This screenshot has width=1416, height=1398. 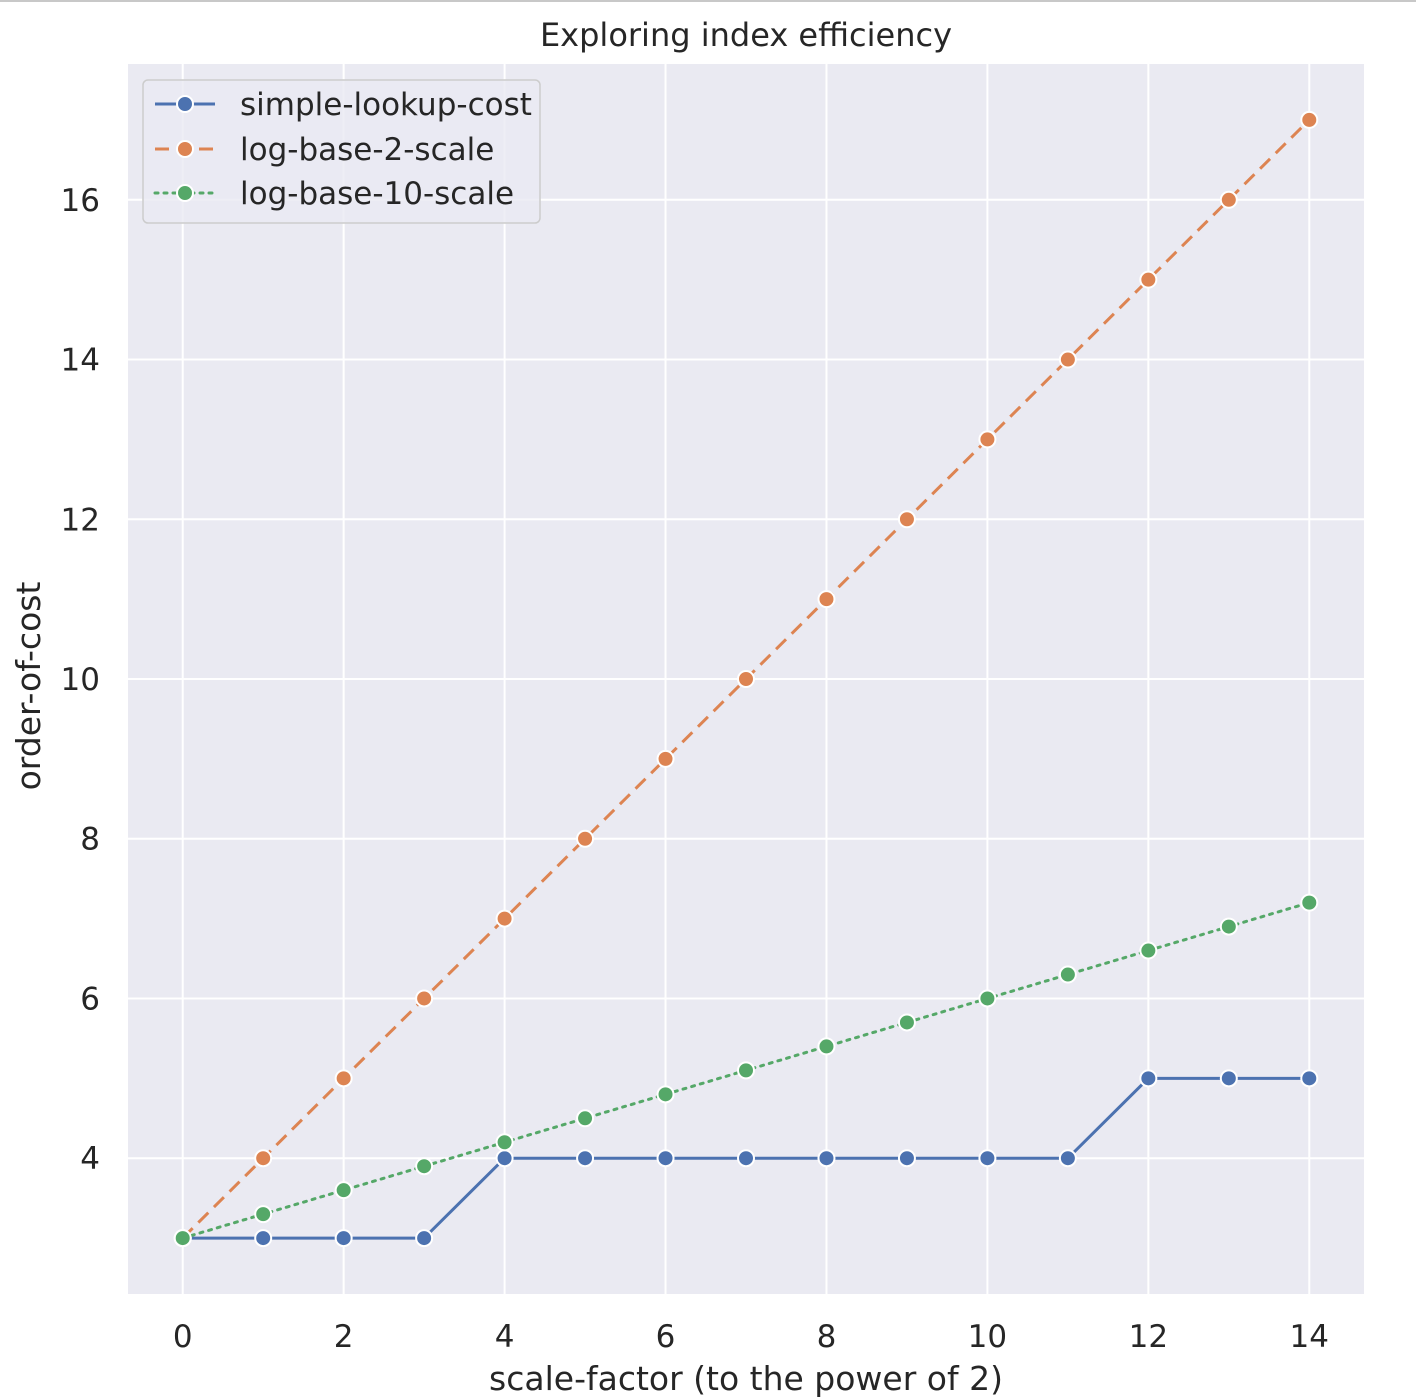 What do you see at coordinates (367, 150) in the screenshot?
I see `legend-label: log-base-2-scale` at bounding box center [367, 150].